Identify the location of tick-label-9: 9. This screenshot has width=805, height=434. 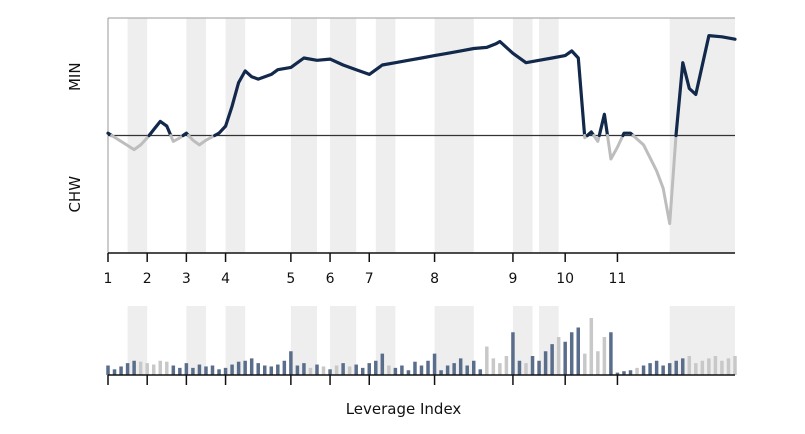
(512, 279).